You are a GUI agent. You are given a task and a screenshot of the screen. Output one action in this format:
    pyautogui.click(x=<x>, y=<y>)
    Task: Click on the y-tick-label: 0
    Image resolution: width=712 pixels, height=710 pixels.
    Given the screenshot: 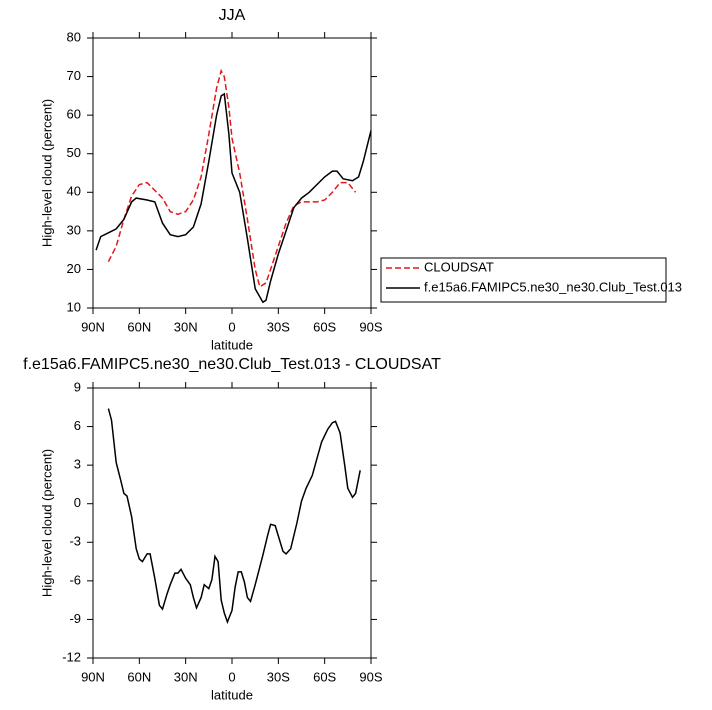 What is the action you would take?
    pyautogui.click(x=77, y=502)
    